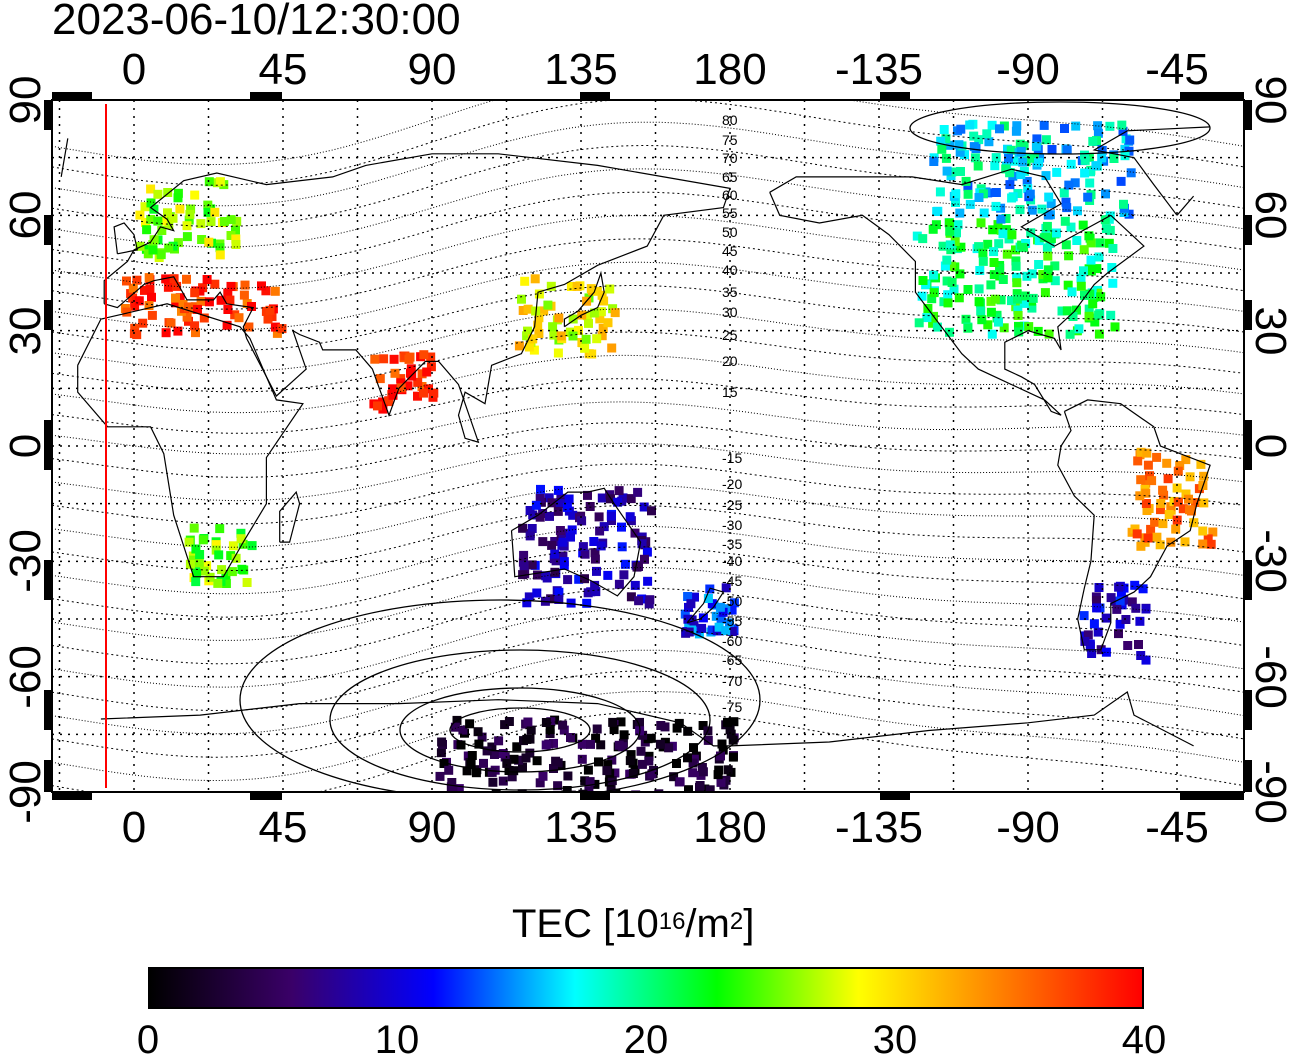 The image size is (1294, 1062). I want to click on colorbar-tick-label: 0, so click(148, 1040).